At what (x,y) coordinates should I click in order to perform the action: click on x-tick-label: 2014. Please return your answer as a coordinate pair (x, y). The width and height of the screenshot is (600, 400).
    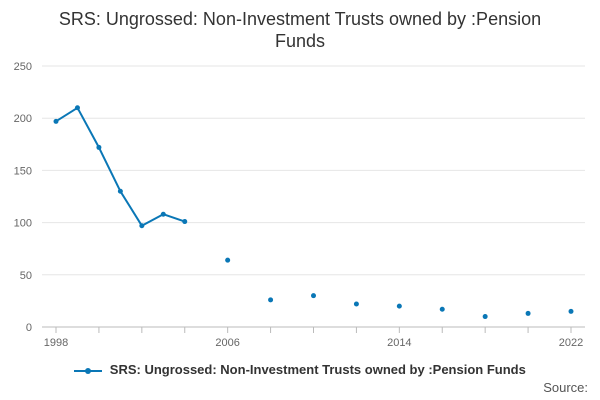
    Looking at the image, I should click on (399, 343).